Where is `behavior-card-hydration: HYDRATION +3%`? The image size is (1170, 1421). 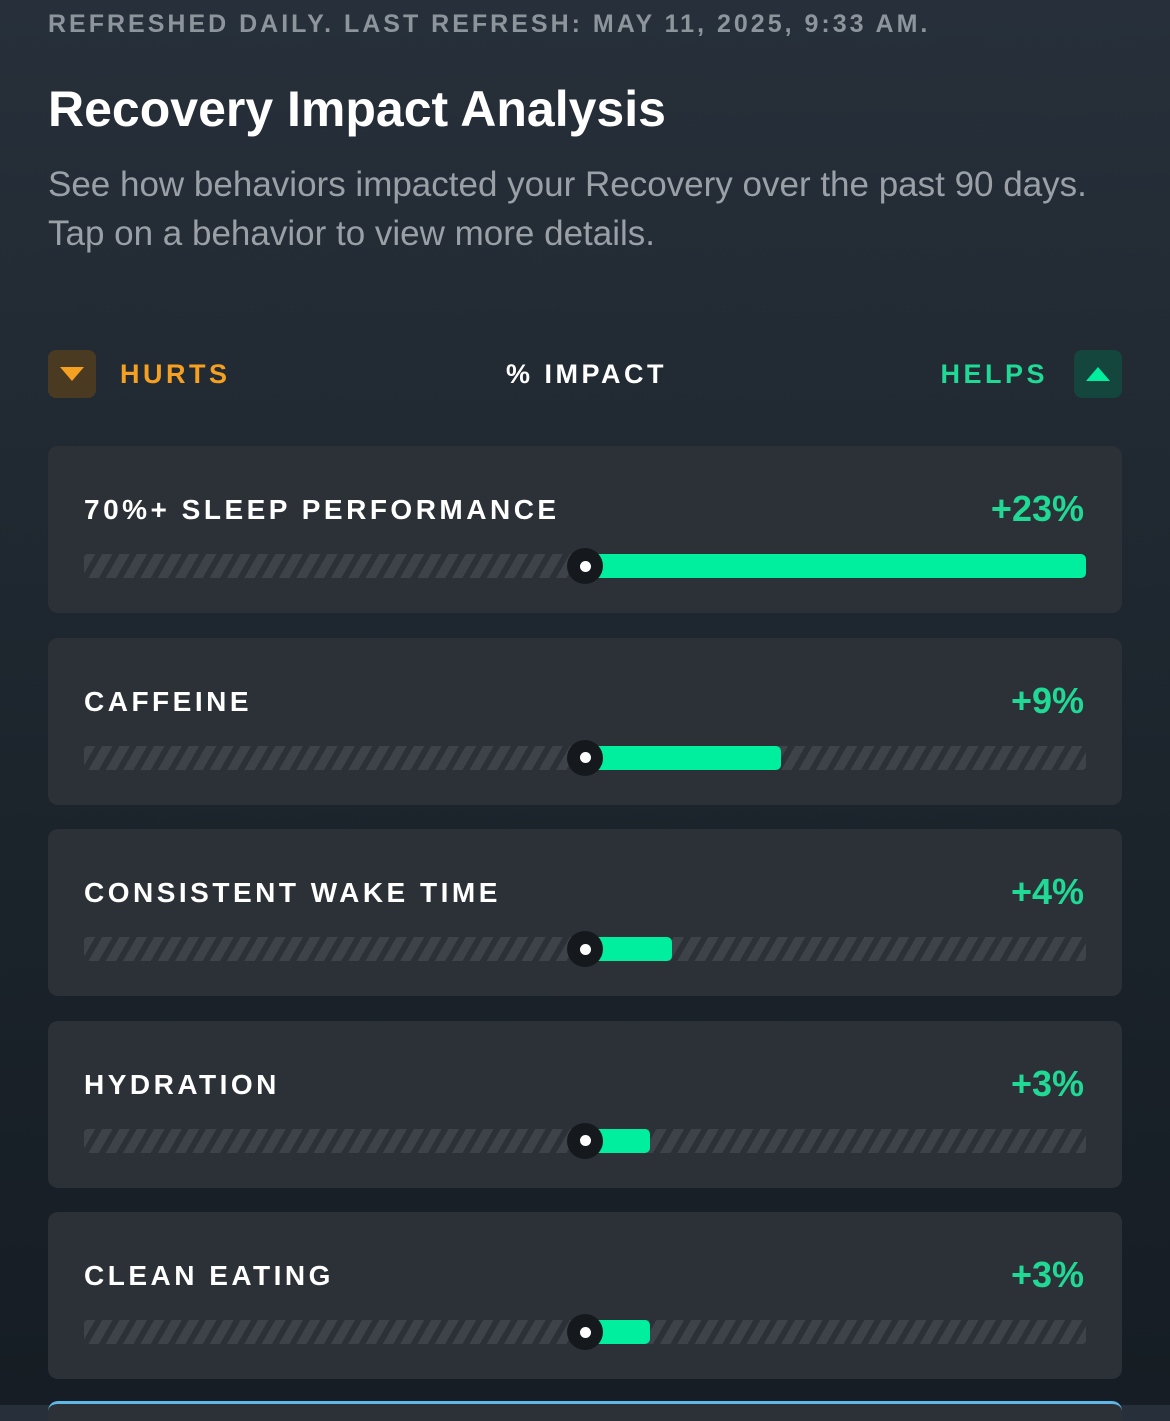 behavior-card-hydration: HYDRATION +3% is located at coordinates (585, 1104).